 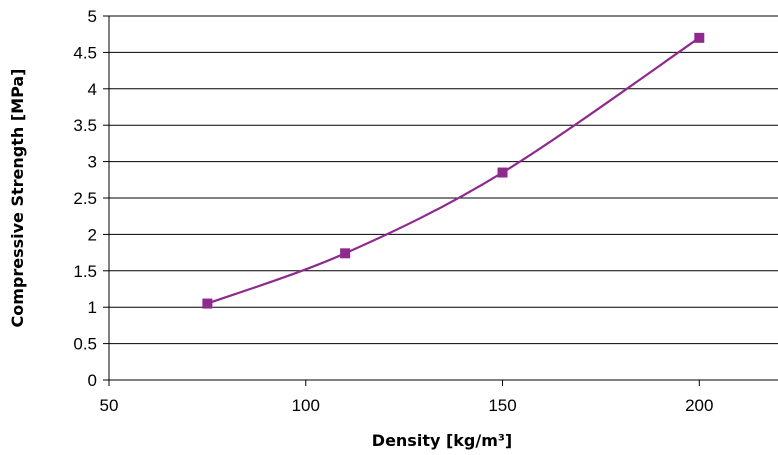 What do you see at coordinates (85, 271) in the screenshot?
I see `y-tick-label: 1.5` at bounding box center [85, 271].